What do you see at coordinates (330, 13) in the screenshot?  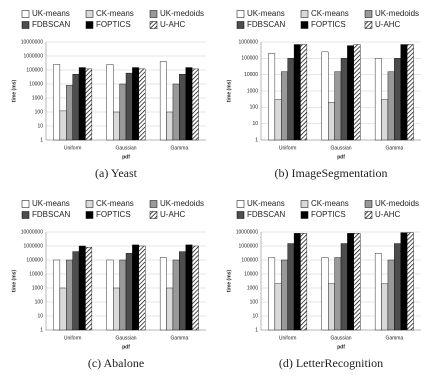 I see `legend-label: CK-means` at bounding box center [330, 13].